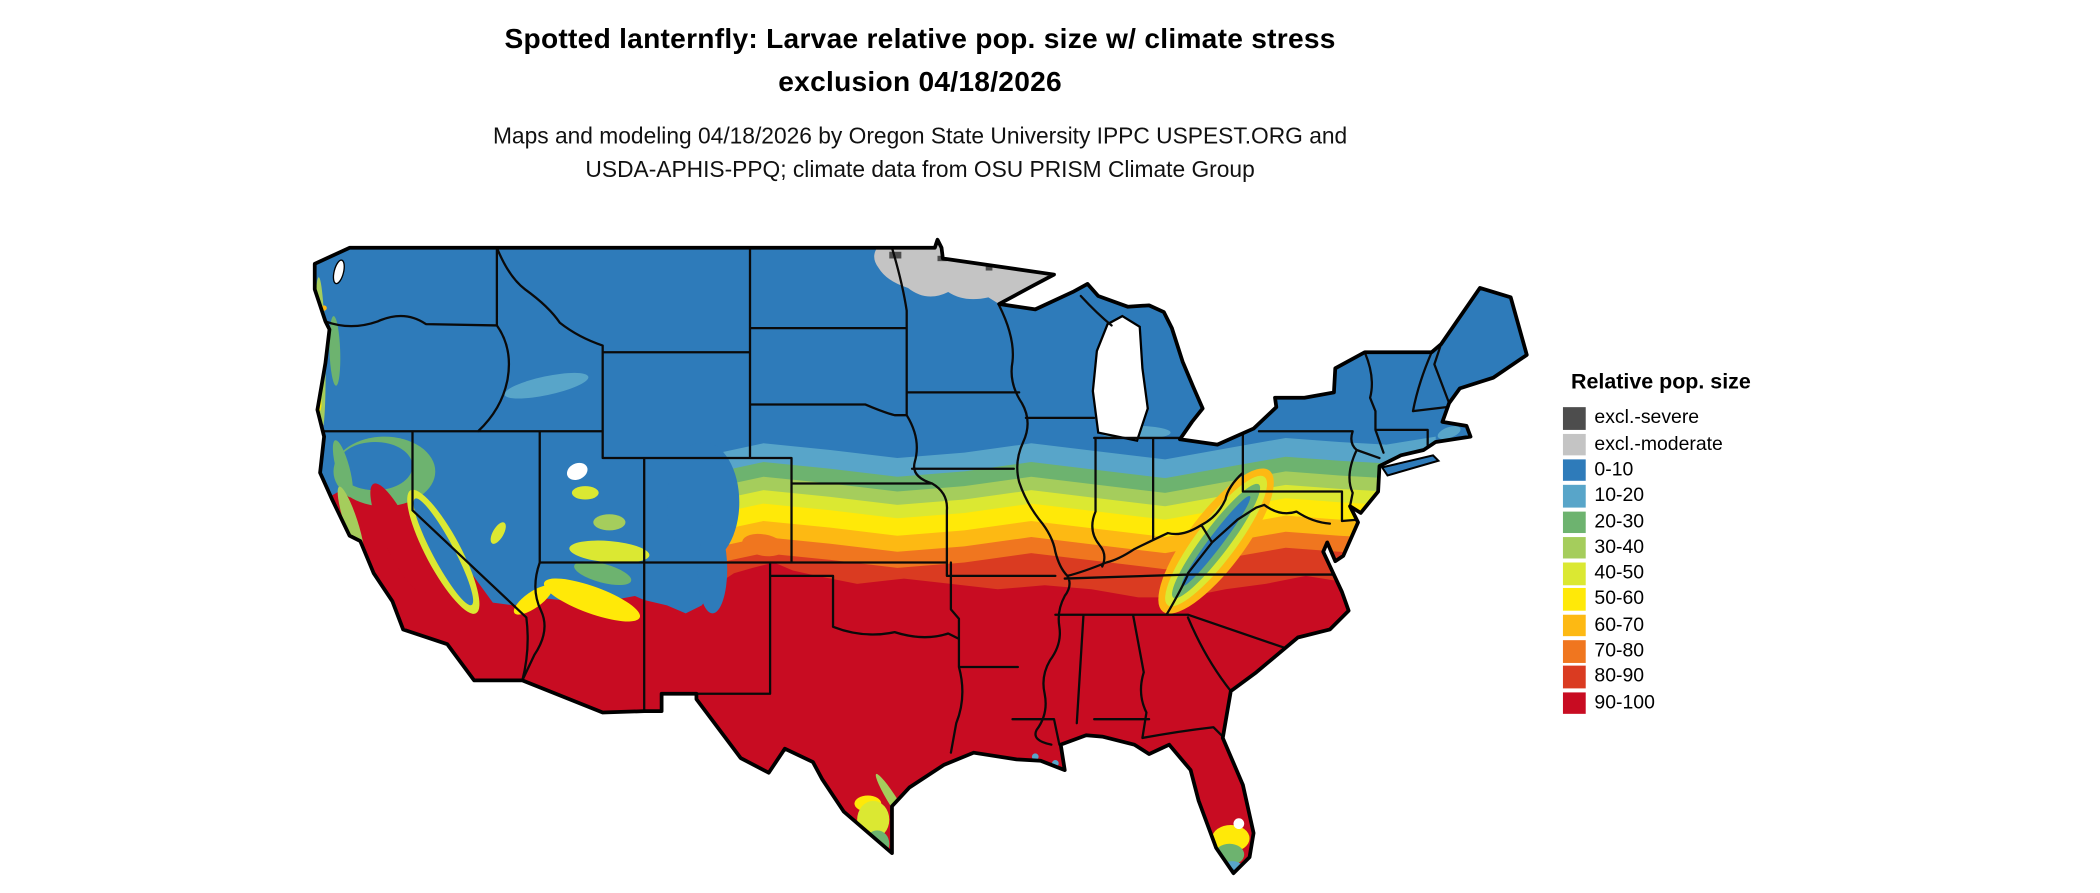 Image resolution: width=2100 pixels, height=893 pixels. What do you see at coordinates (712, 569) in the screenshot?
I see `sangre-de-cristo-patch` at bounding box center [712, 569].